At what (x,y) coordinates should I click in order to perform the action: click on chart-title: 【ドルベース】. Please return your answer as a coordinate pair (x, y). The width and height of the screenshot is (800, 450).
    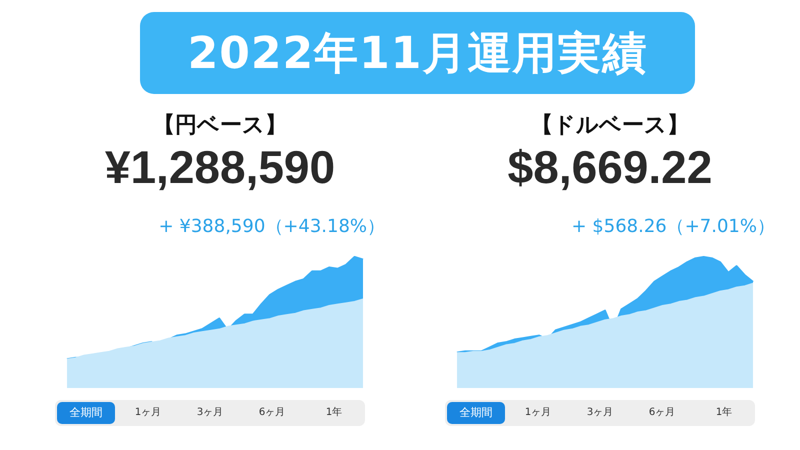
    Looking at the image, I should click on (610, 126).